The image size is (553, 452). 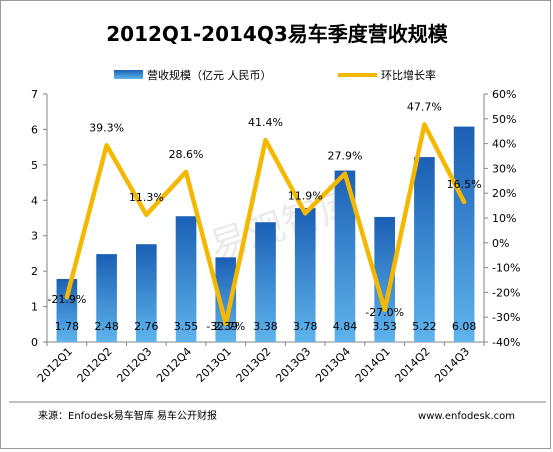 I want to click on y-right-tick-label: 20%, so click(x=504, y=193).